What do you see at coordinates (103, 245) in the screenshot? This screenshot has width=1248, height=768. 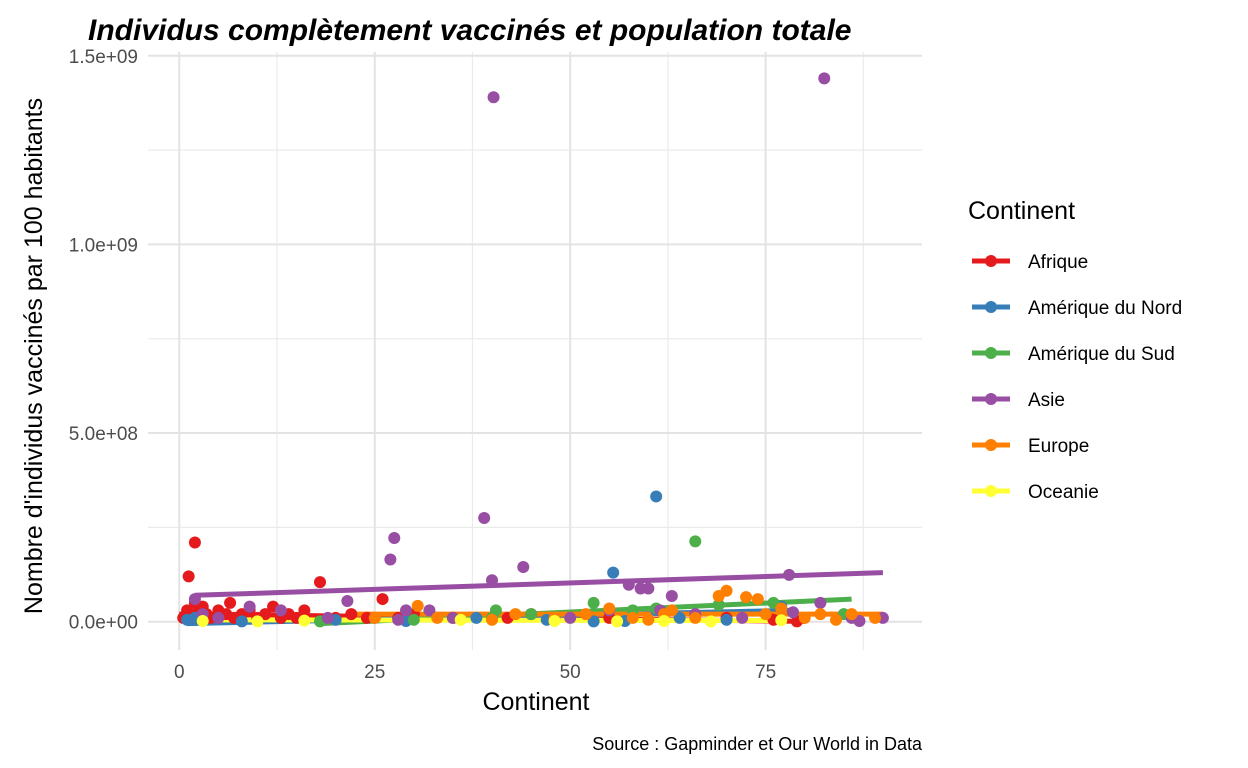 I see `y-tick-label: 1.0e+09` at bounding box center [103, 245].